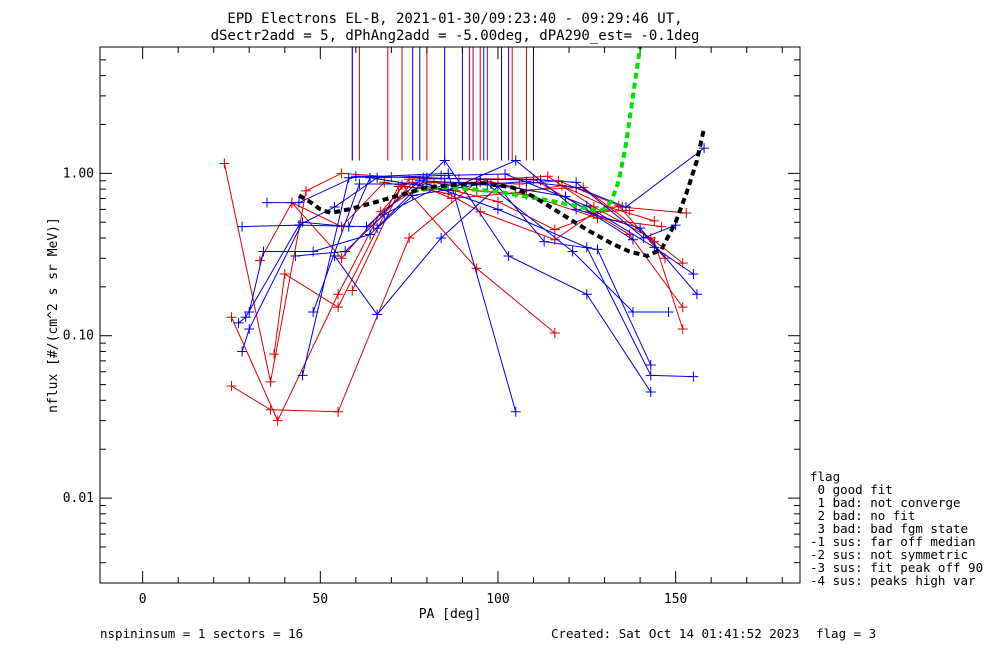 Image resolution: width=1000 pixels, height=650 pixels. What do you see at coordinates (675, 599) in the screenshot?
I see `x-tick-label-3: 150` at bounding box center [675, 599].